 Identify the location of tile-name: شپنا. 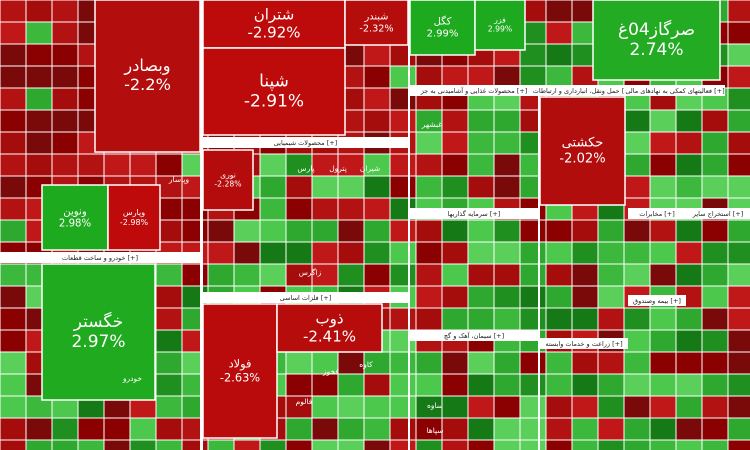
(274, 81).